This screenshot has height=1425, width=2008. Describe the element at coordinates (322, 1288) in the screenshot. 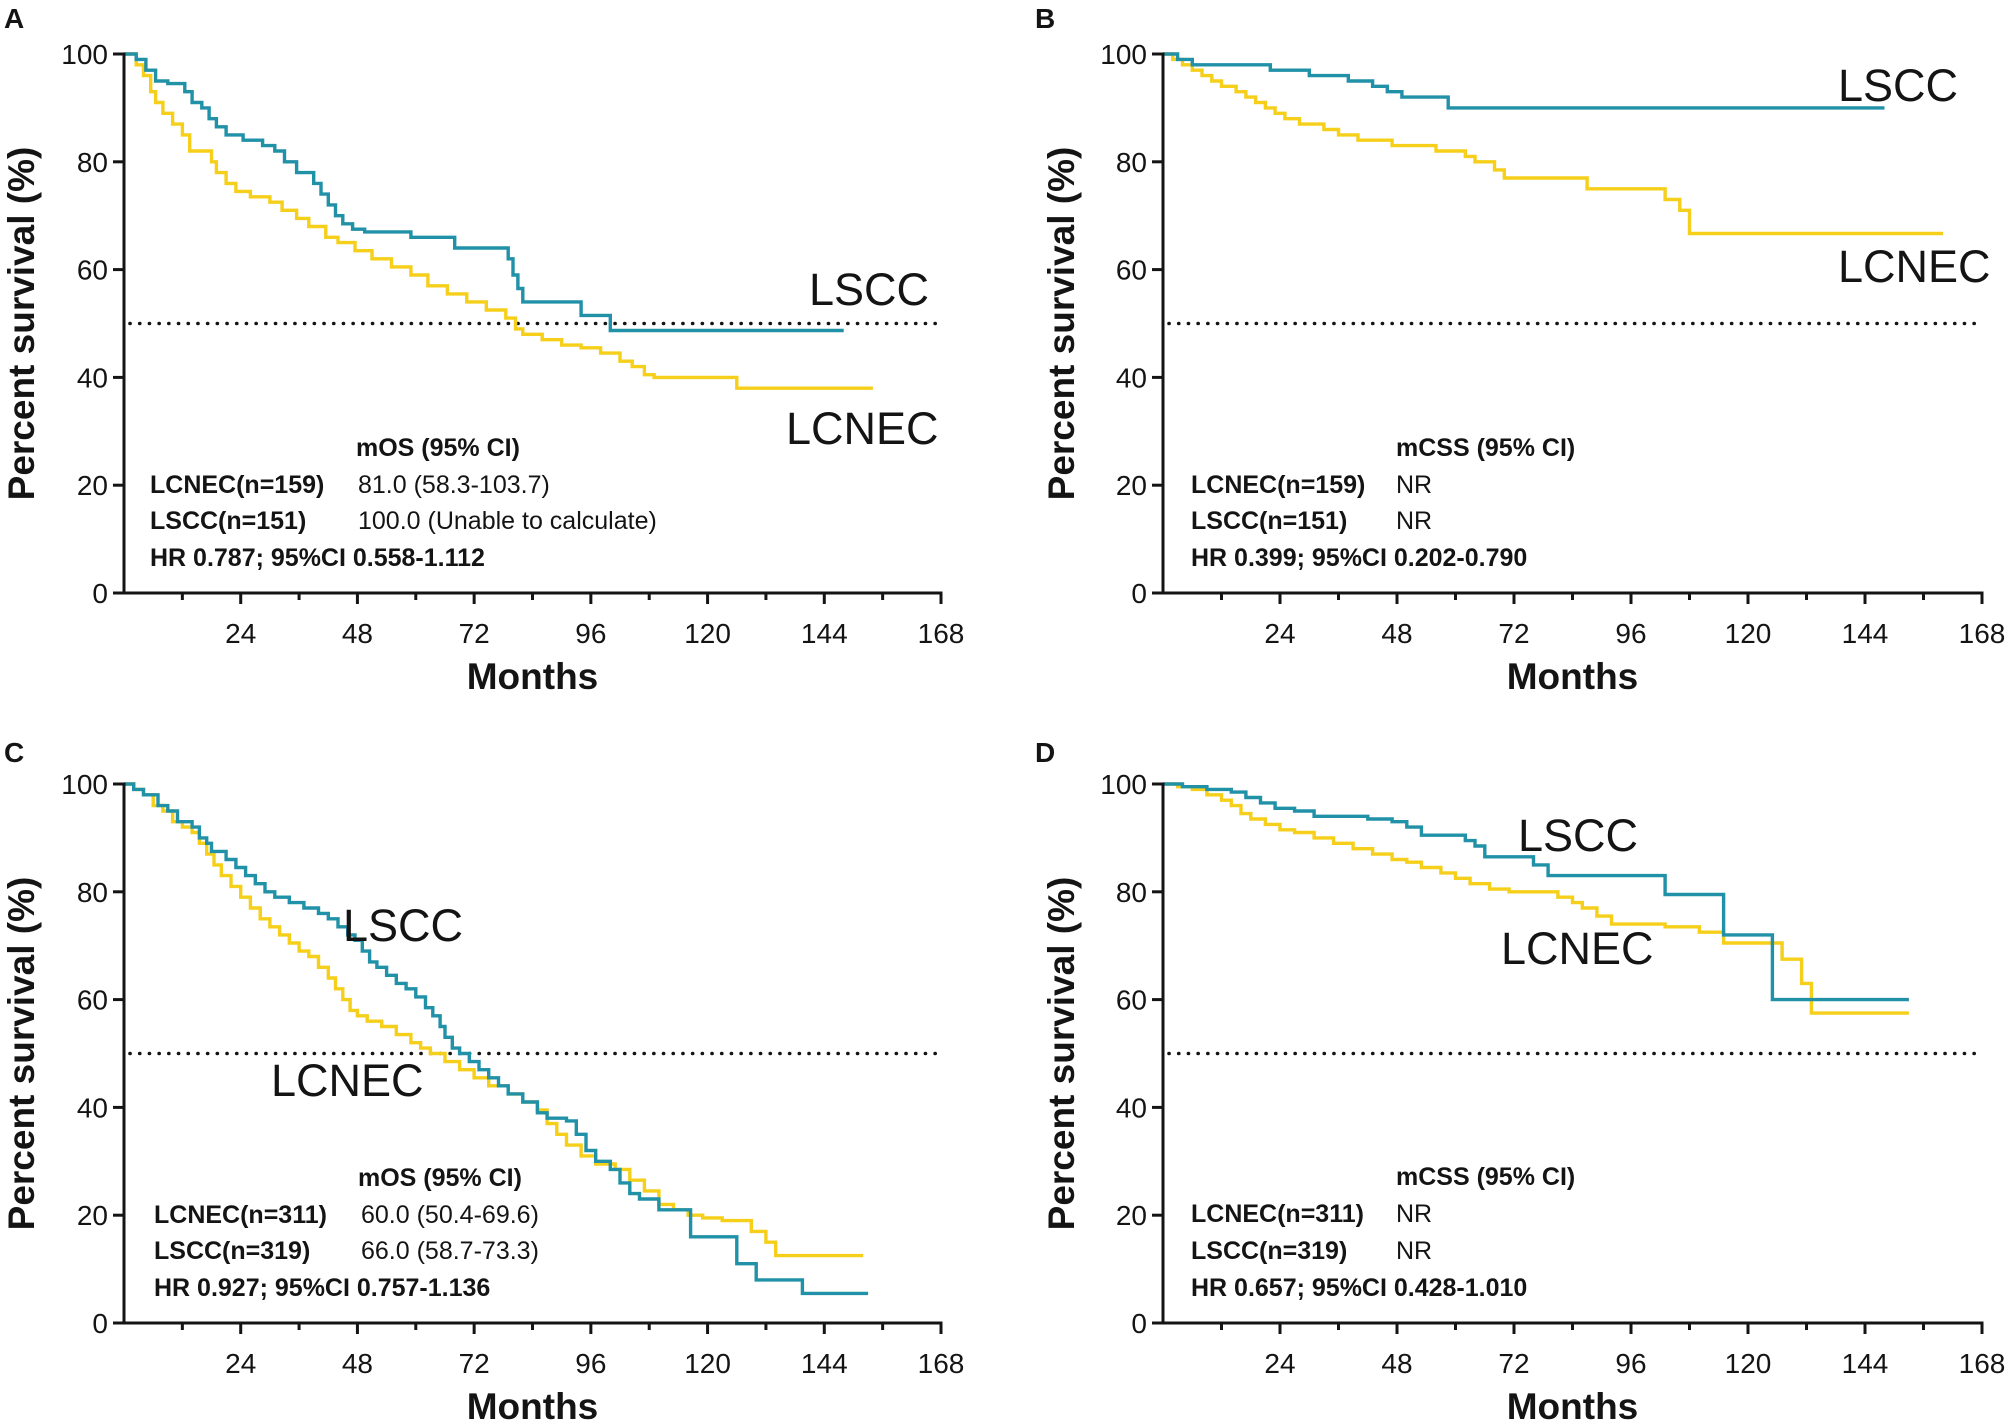

I see `hazard-ratio-text: HR 0.927; 95%CI 0.757-1.136` at that location.